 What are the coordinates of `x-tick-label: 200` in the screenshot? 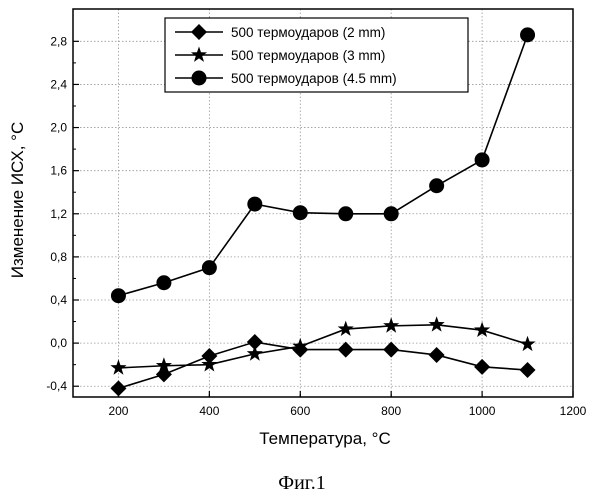 It's located at (118, 411).